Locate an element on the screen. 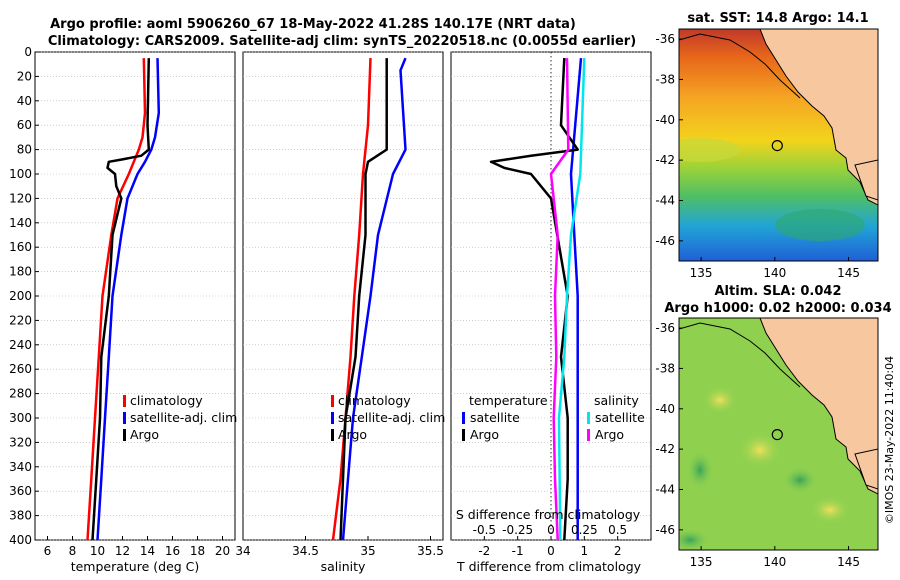 The image size is (900, 580). salinity-x-tick-labels: 34 34.5 35 35.5 is located at coordinates (339, 547).